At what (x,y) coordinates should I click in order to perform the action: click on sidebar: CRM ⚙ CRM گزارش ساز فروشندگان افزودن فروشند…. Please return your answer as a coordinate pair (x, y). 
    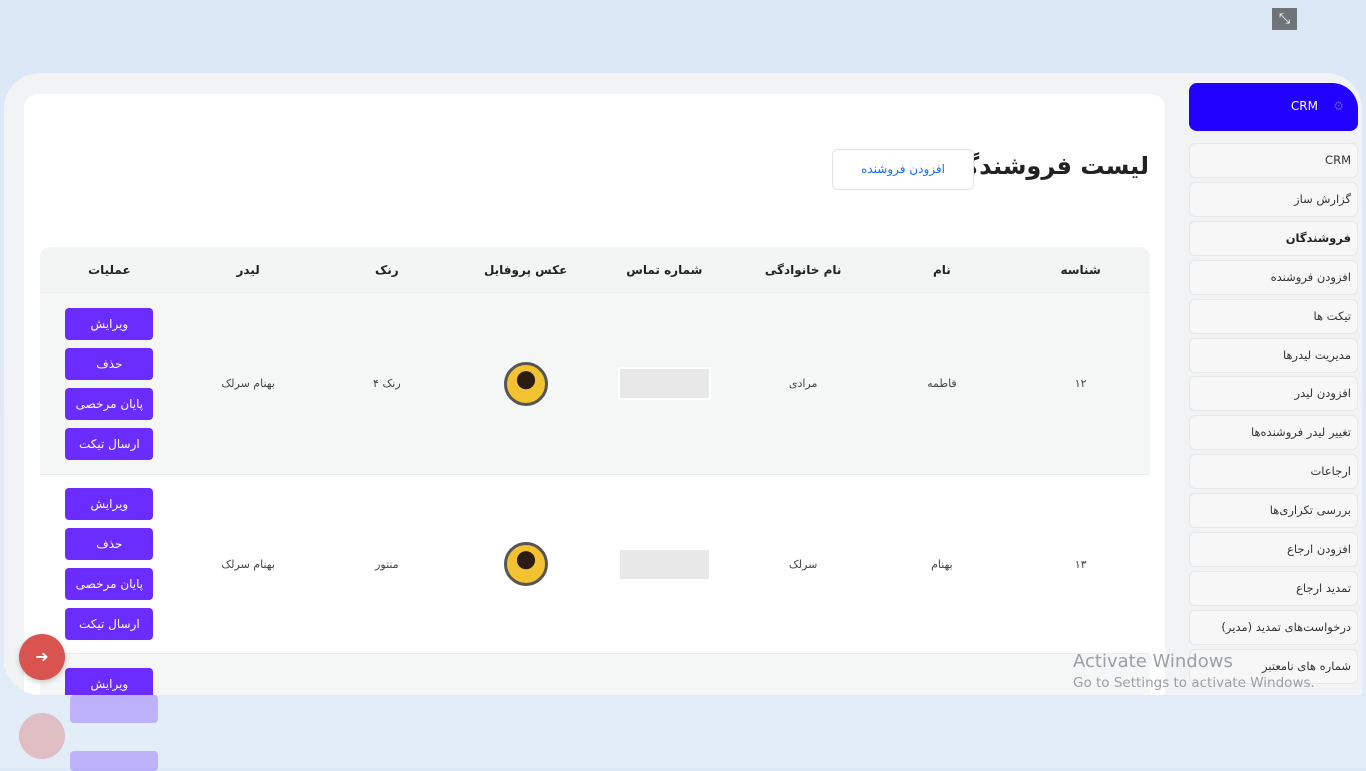
    Looking at the image, I should click on (1275, 384).